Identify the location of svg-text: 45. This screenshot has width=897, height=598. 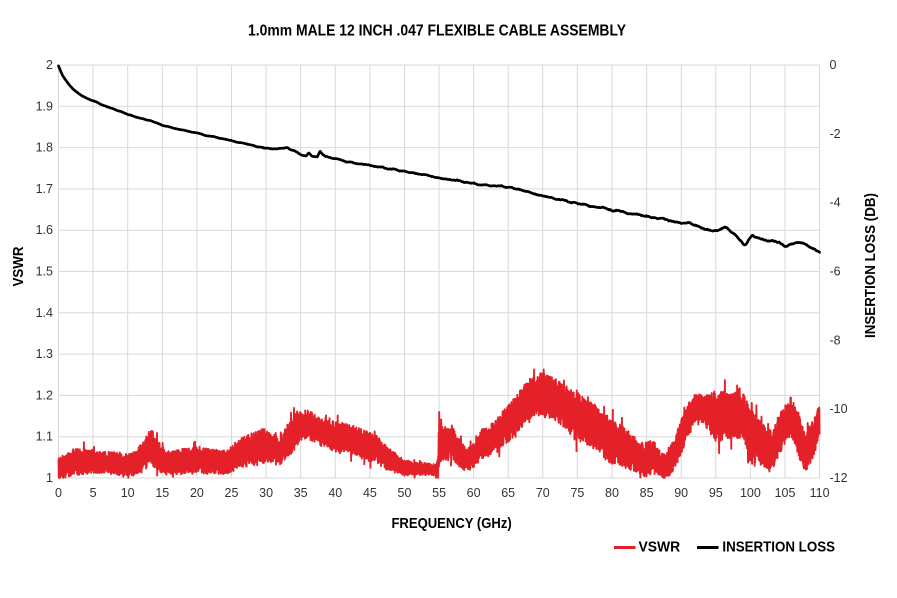
(370, 493).